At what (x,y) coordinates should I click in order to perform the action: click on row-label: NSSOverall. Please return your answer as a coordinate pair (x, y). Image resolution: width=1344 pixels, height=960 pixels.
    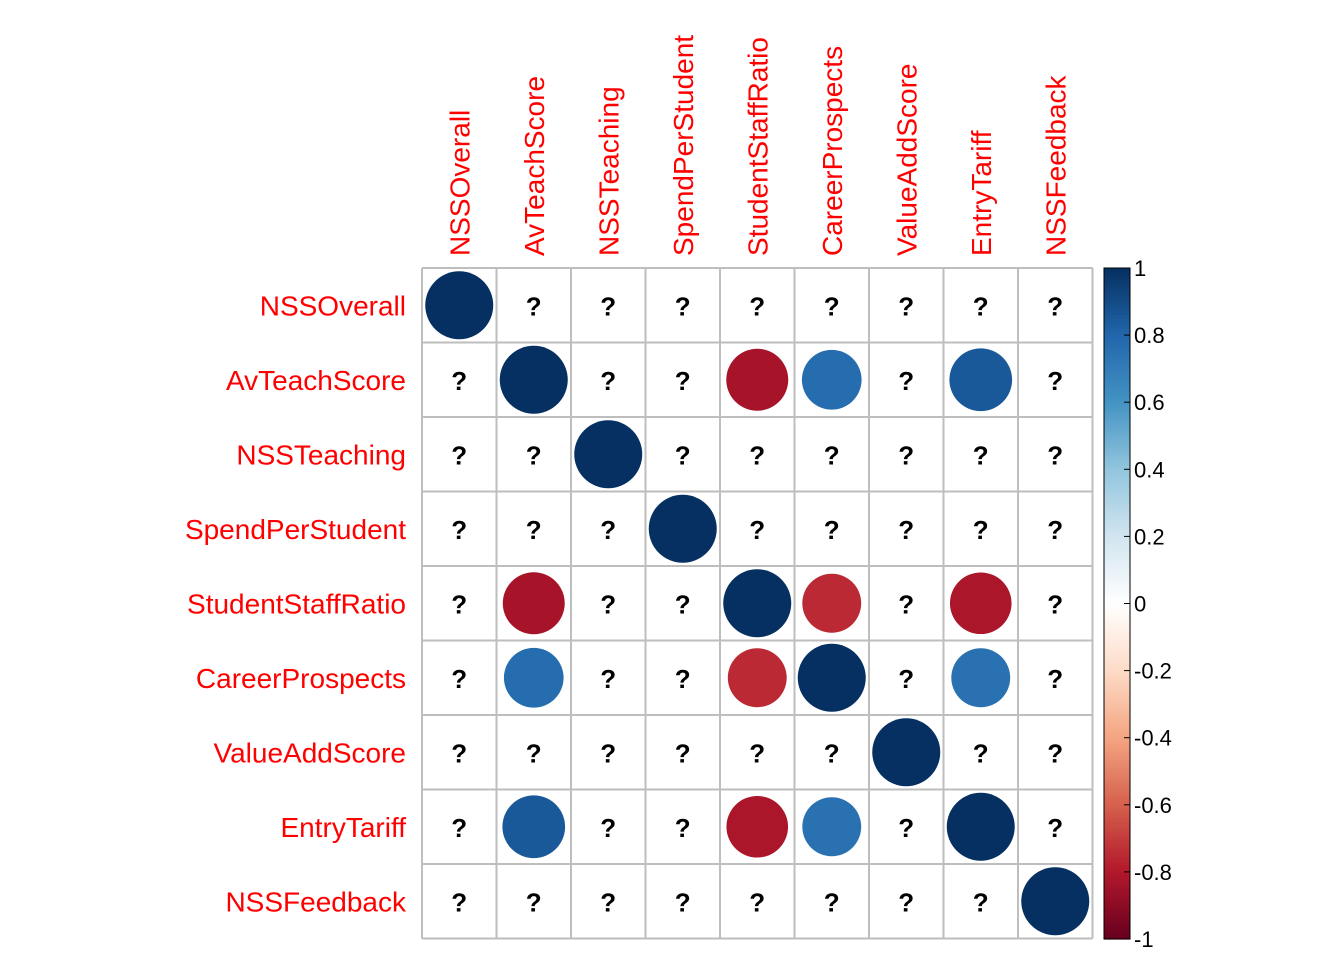
    Looking at the image, I should click on (333, 305).